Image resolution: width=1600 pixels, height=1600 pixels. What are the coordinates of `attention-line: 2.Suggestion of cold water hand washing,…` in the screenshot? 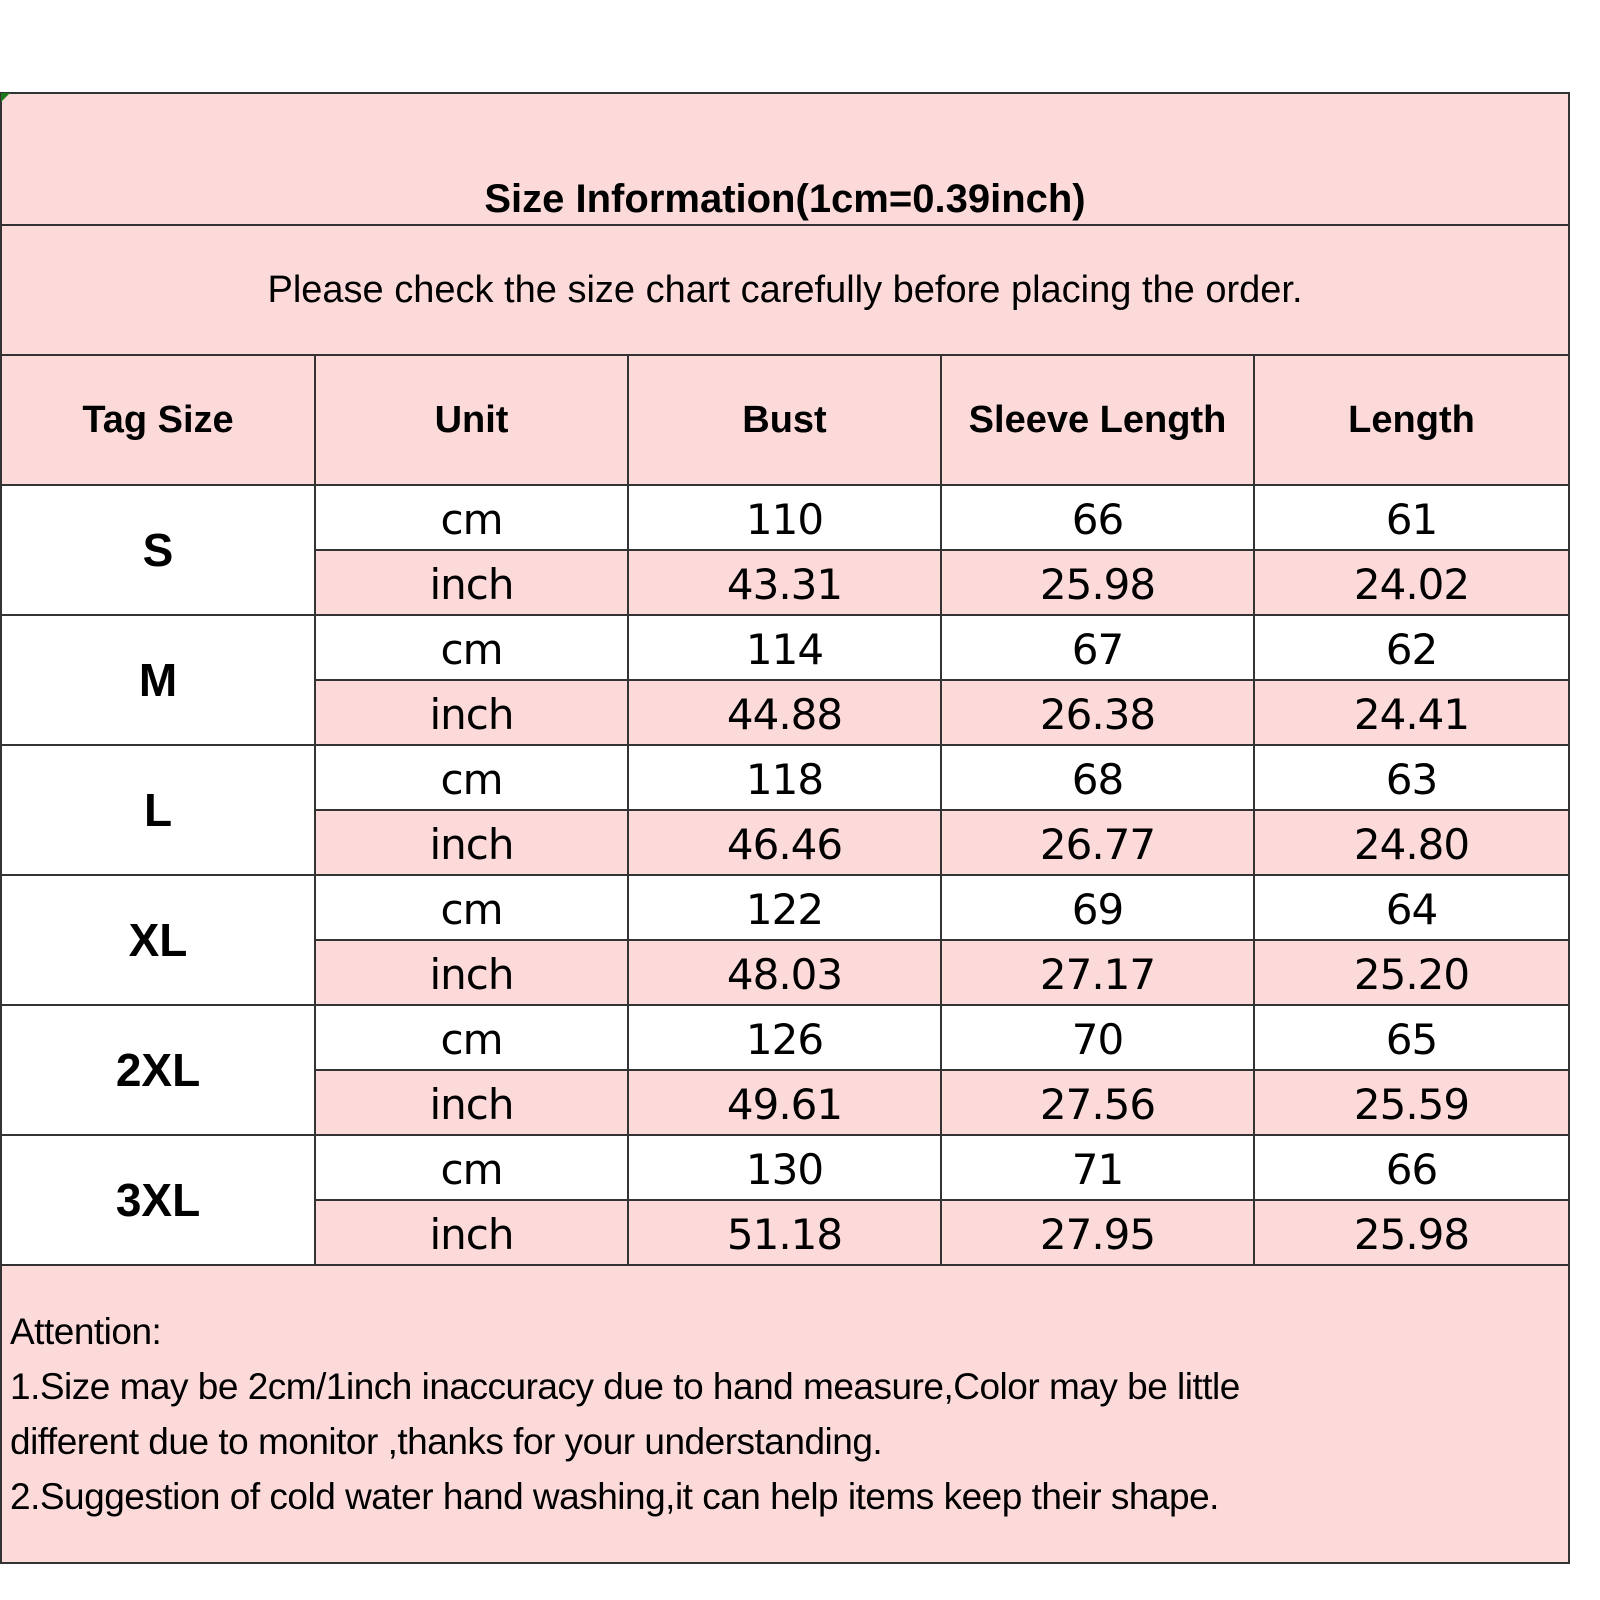 It's located at (614, 1496).